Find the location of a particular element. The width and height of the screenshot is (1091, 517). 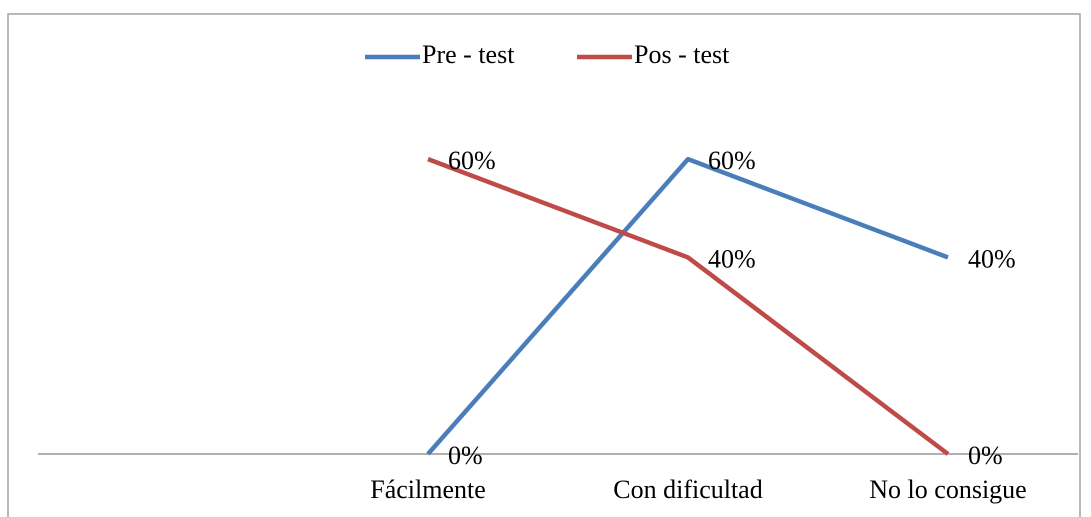

x-tick-label: No lo consigue is located at coordinates (947, 489).